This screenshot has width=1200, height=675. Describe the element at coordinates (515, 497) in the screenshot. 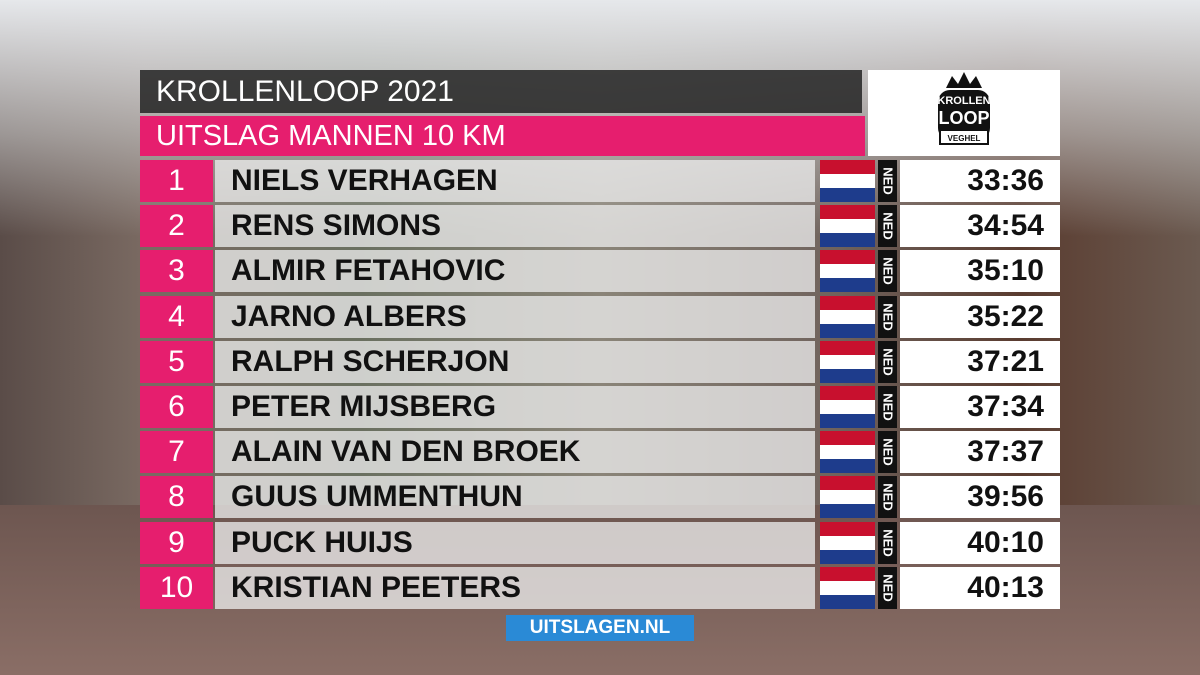

I see `runner-name: GUUS UMMENTHUN` at that location.